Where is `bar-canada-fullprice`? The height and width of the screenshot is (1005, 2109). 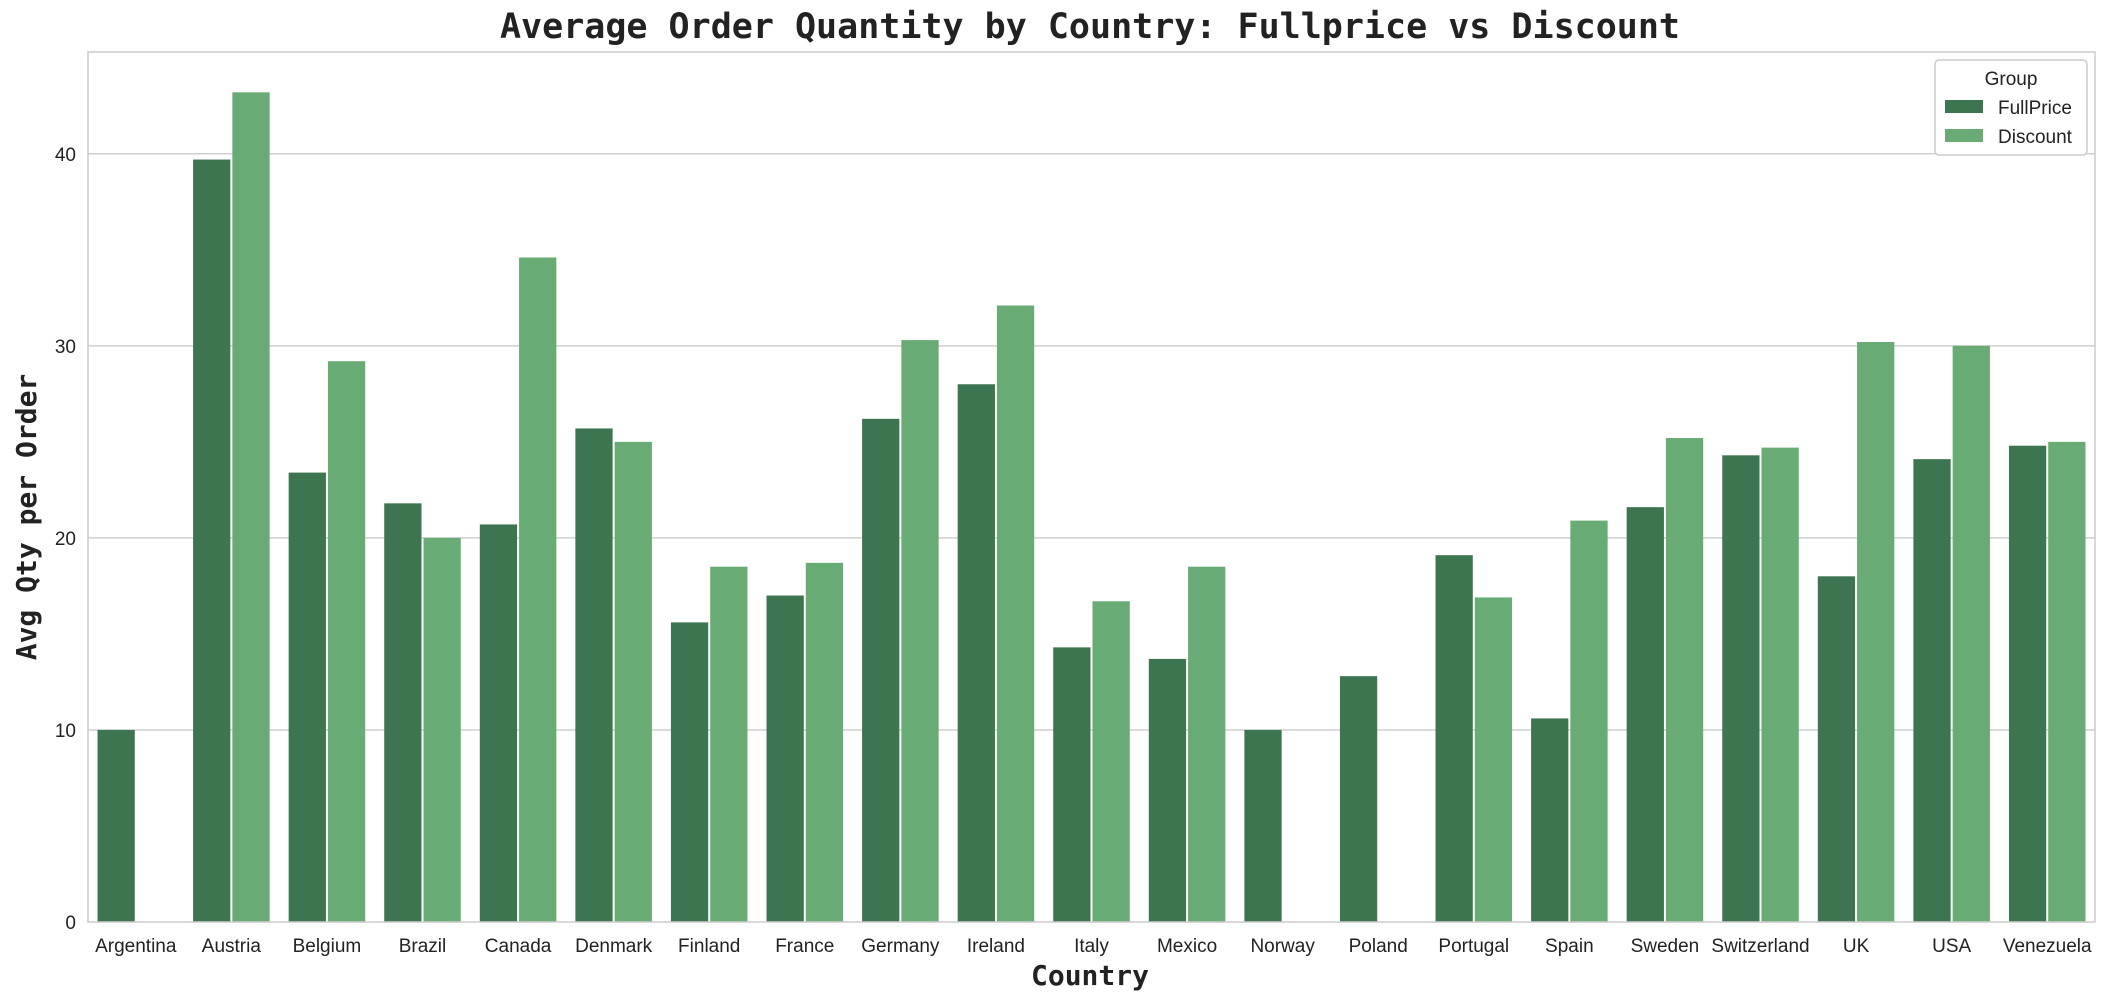 bar-canada-fullprice is located at coordinates (498, 723).